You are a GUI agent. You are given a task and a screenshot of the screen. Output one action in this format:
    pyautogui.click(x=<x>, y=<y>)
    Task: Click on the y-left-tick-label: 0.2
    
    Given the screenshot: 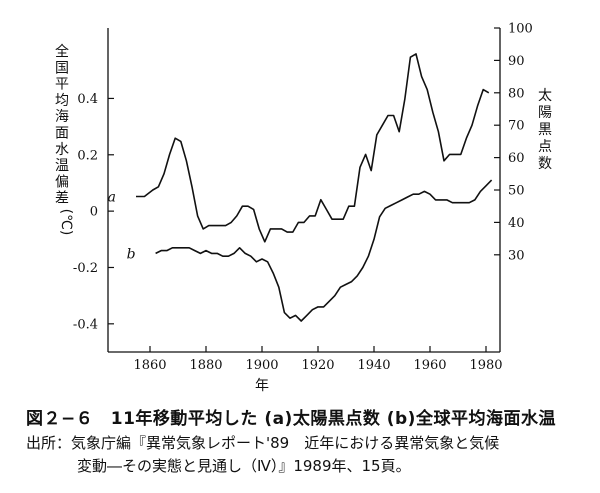 What is the action you would take?
    pyautogui.click(x=87, y=155)
    